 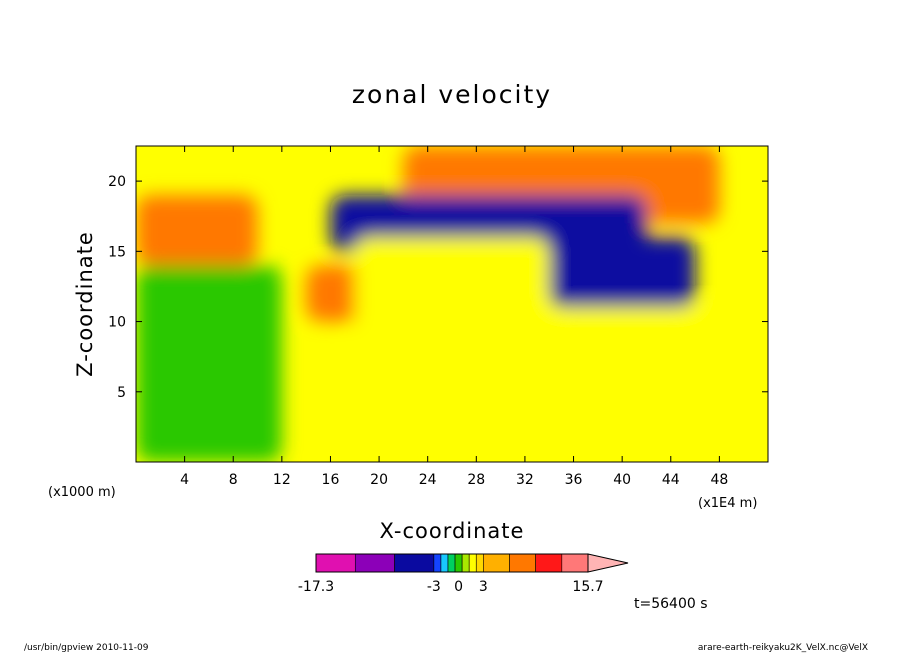 I want to click on x-tick-label: 48, so click(x=719, y=480).